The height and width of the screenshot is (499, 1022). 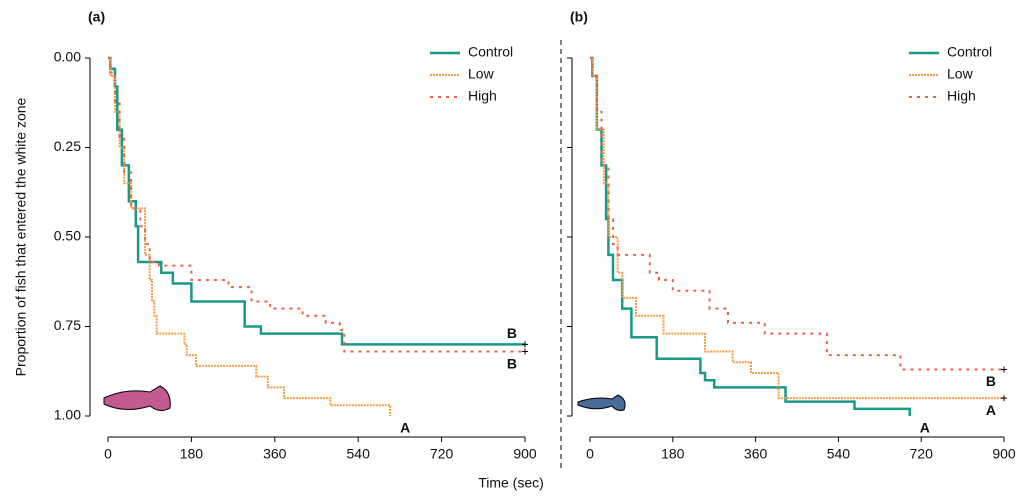 What do you see at coordinates (579, 17) in the screenshot?
I see `panel-label: (b)` at bounding box center [579, 17].